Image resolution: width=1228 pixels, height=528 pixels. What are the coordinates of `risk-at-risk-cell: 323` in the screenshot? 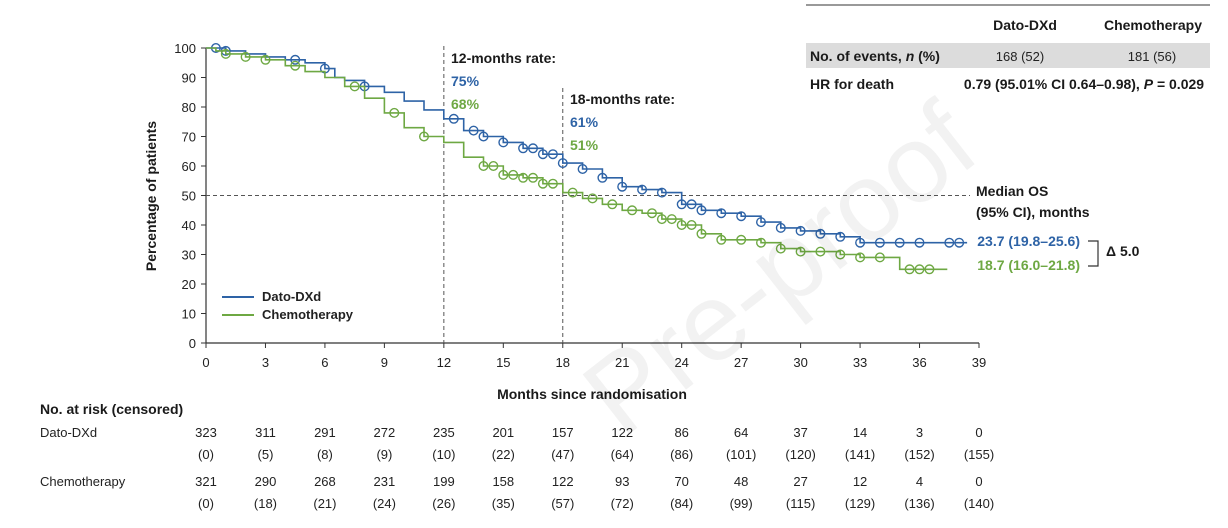 It's located at (206, 432).